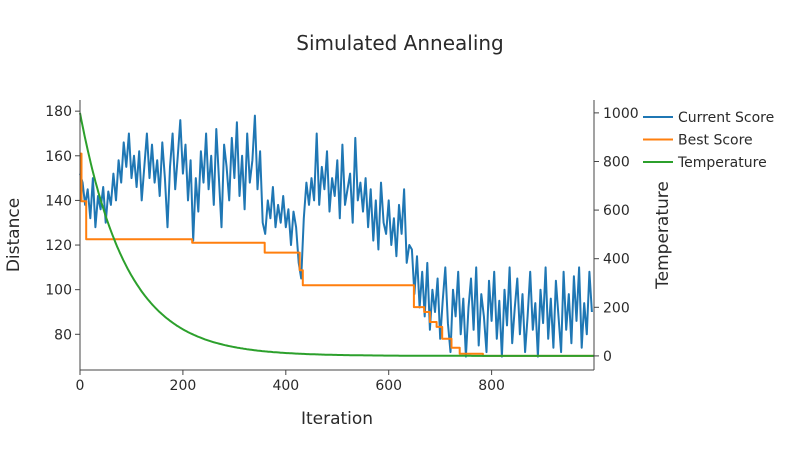 This screenshot has height=454, width=800. What do you see at coordinates (400, 43) in the screenshot?
I see `chart-title: Simulated Annealing` at bounding box center [400, 43].